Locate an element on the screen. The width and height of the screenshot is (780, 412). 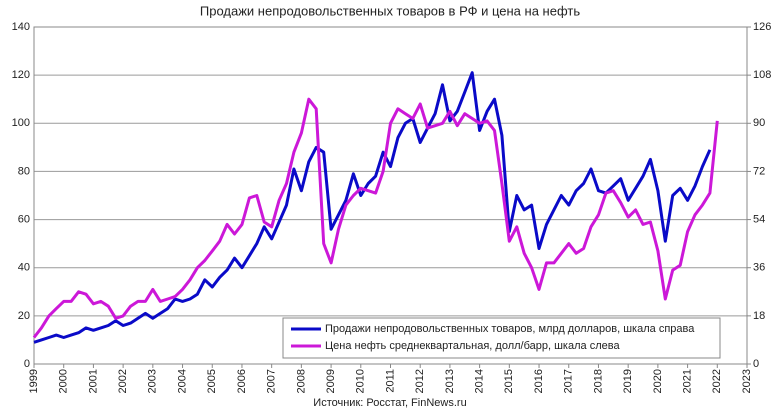
x-tick-label: 2021 is located at coordinates (687, 381).